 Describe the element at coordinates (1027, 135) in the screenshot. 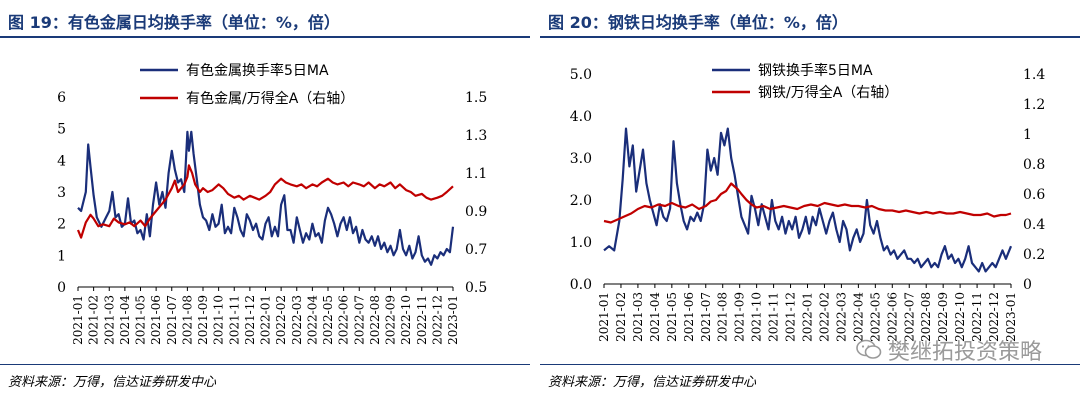

I see `y-right-tick-label: 1` at that location.